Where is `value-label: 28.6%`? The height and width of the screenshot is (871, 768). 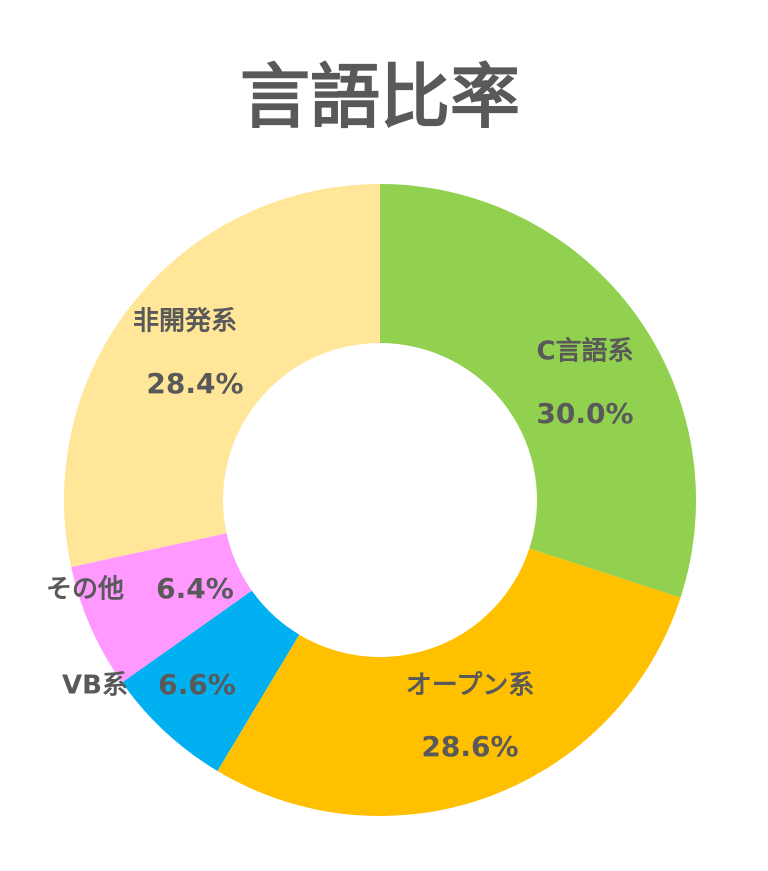
value-label: 28.6% is located at coordinates (469, 746).